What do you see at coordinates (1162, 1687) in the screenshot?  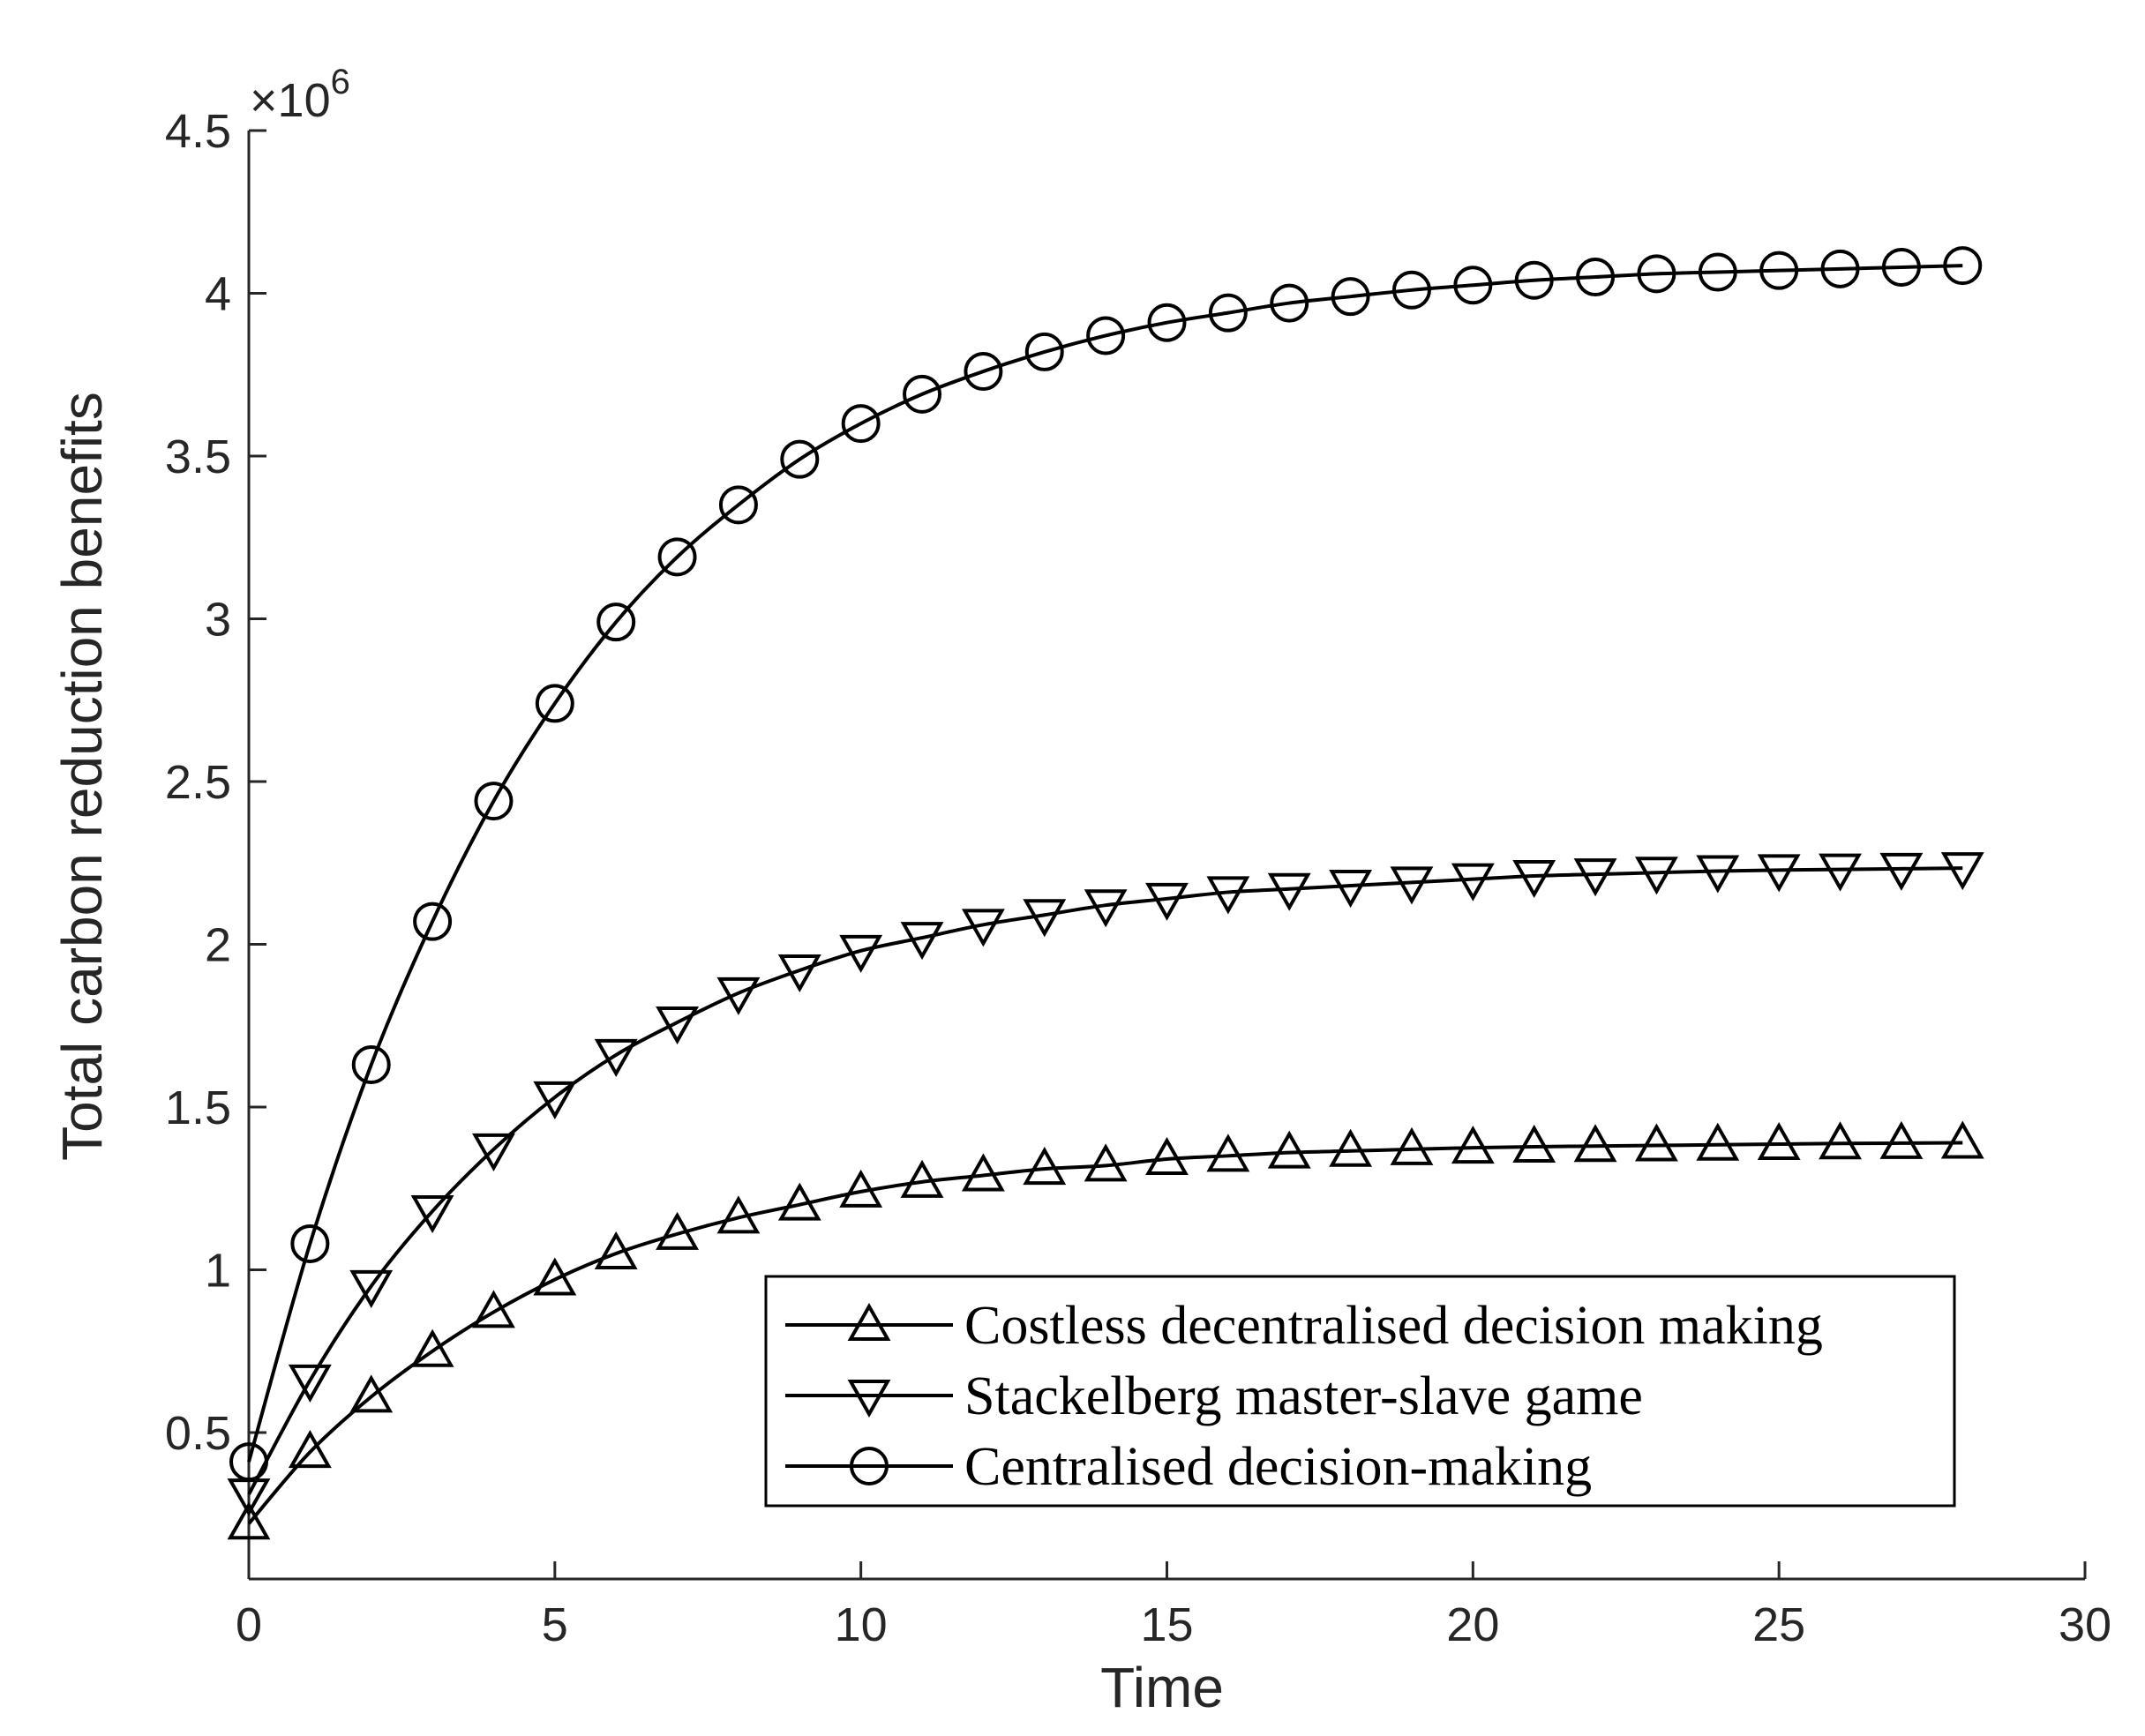 I see `x-axis-title: Time` at bounding box center [1162, 1687].